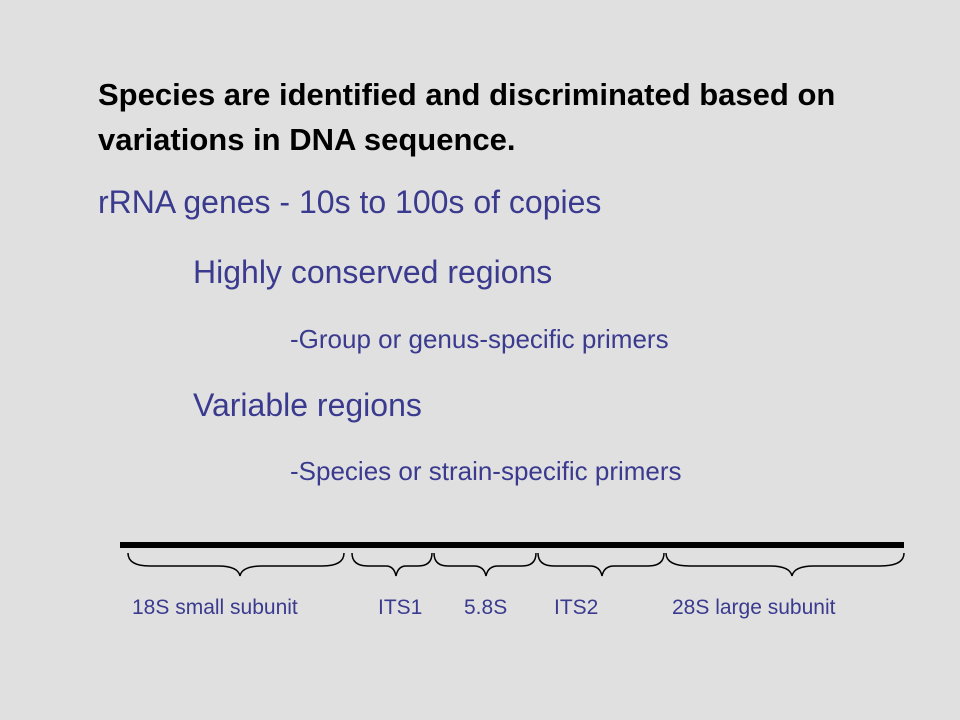 Image resolution: width=960 pixels, height=720 pixels. Describe the element at coordinates (215, 607) in the screenshot. I see `label-18s: 18S small subunit` at that location.